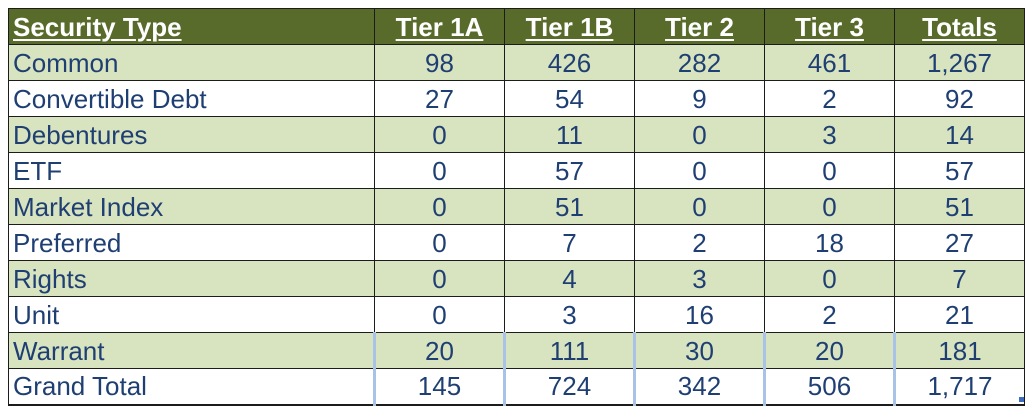 The image size is (1034, 410). I want to click on cell-tier-1a: 27, so click(439, 98).